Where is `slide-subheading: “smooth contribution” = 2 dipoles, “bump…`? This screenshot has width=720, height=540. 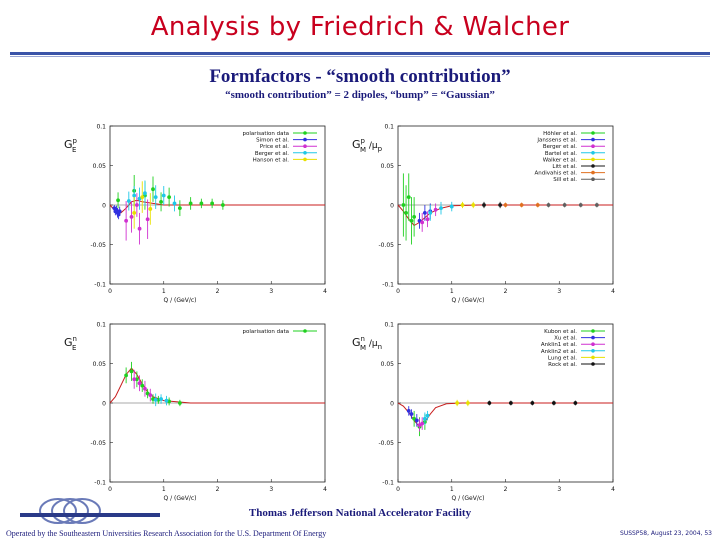 slide-subheading: “smooth contribution” = 2 dipoles, “bump… is located at coordinates (360, 95).